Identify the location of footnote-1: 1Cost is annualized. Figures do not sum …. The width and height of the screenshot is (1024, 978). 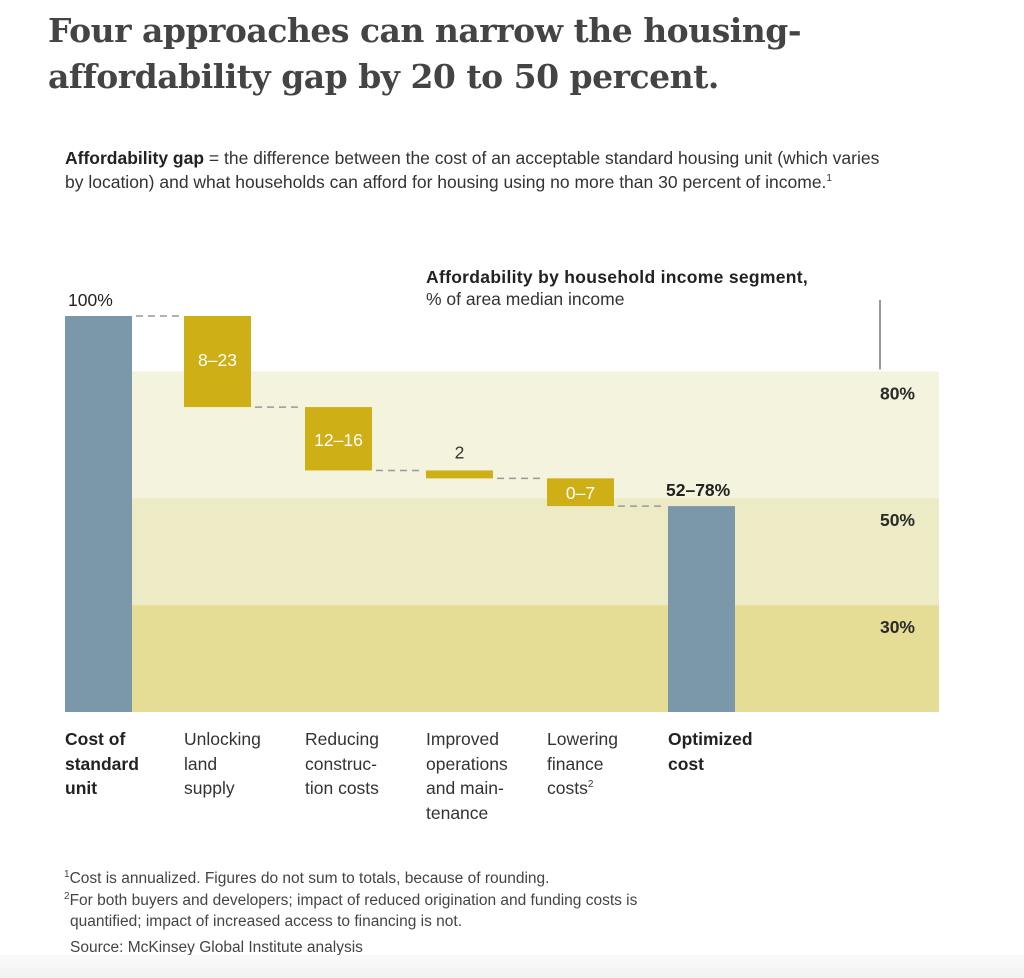
(474, 879).